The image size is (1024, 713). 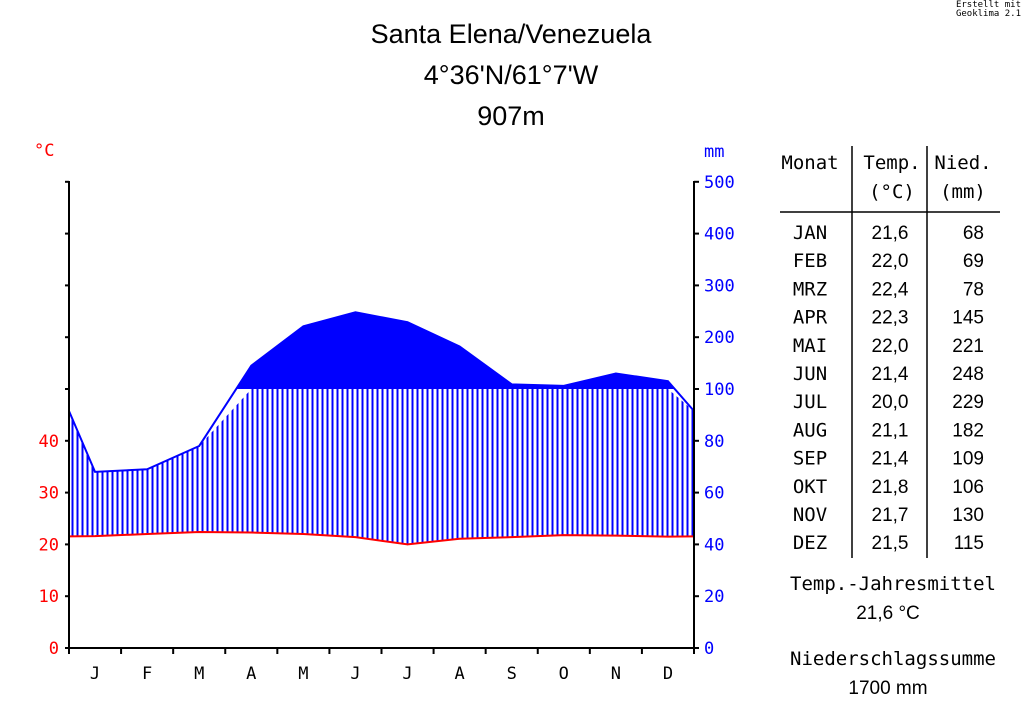 I want to click on precip-sum-value: 1700 mm, so click(x=887, y=688).